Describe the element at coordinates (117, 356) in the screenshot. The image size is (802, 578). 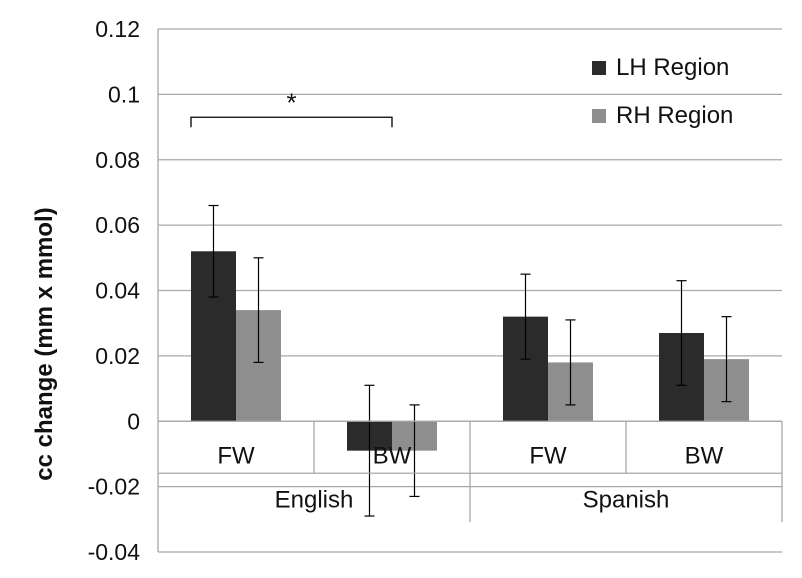
I see `y-tick-label: 0.02` at that location.